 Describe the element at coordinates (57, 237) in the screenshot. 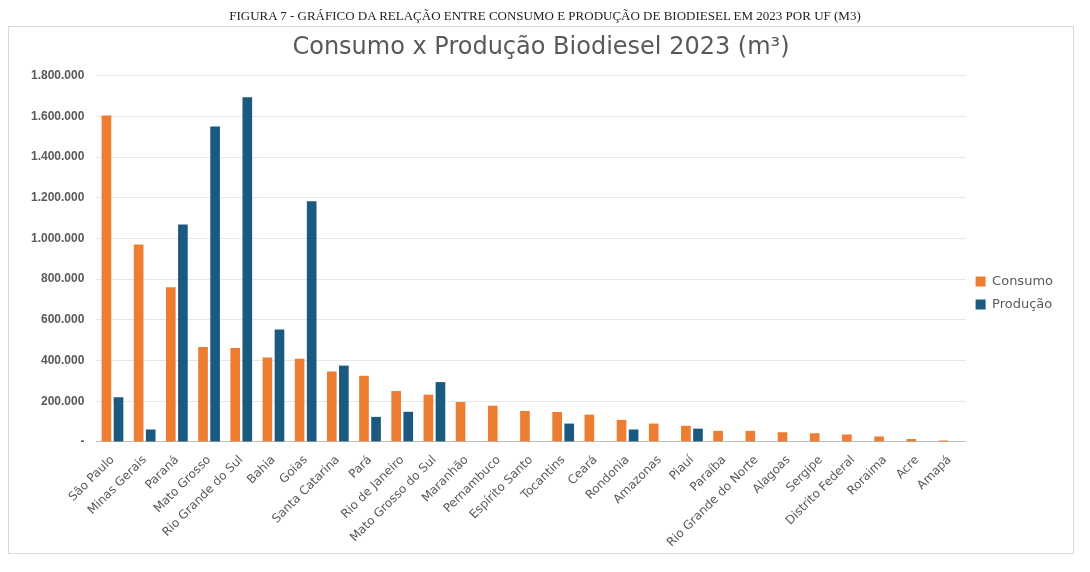

I see `y-tick-label: 1.000.000` at that location.